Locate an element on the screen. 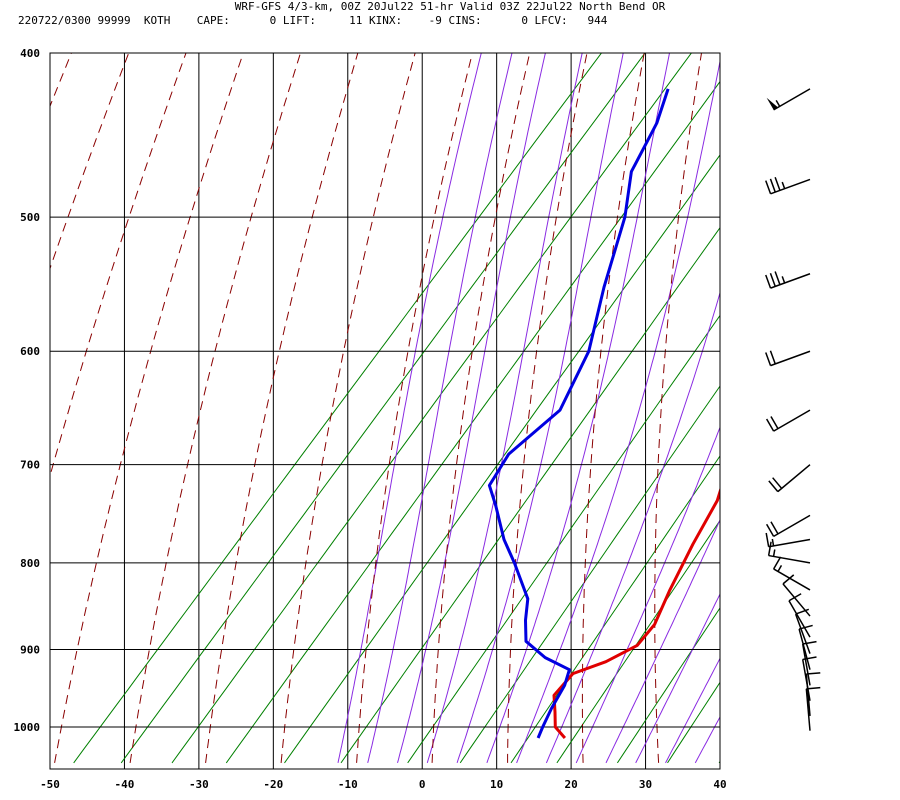 The height and width of the screenshot is (800, 900). x-tick-label: -20 is located at coordinates (273, 784).